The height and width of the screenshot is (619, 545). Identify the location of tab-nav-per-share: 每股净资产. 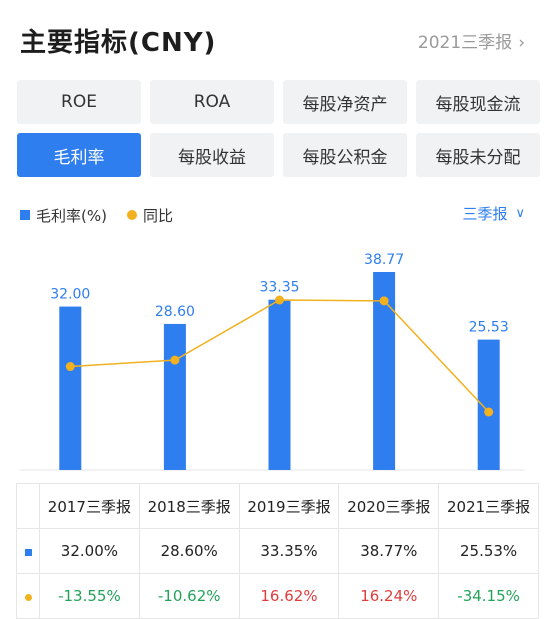
(345, 102).